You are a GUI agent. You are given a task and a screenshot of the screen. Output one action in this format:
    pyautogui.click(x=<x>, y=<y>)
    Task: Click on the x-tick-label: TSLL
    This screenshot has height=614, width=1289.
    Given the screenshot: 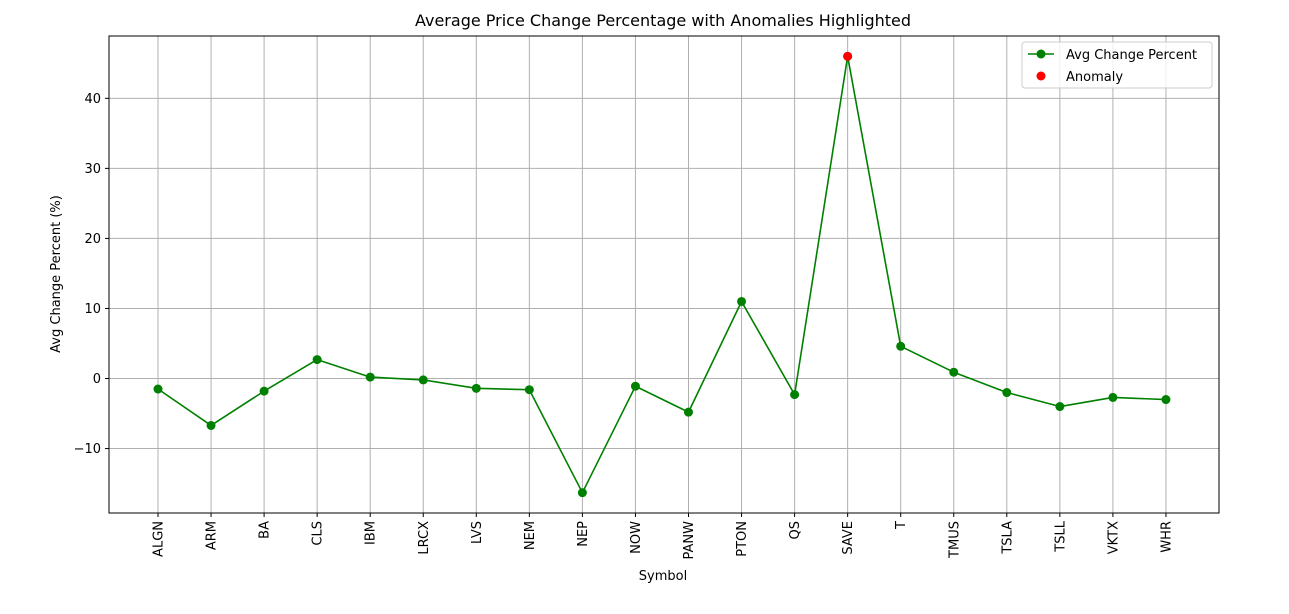 What is the action you would take?
    pyautogui.click(x=1060, y=536)
    